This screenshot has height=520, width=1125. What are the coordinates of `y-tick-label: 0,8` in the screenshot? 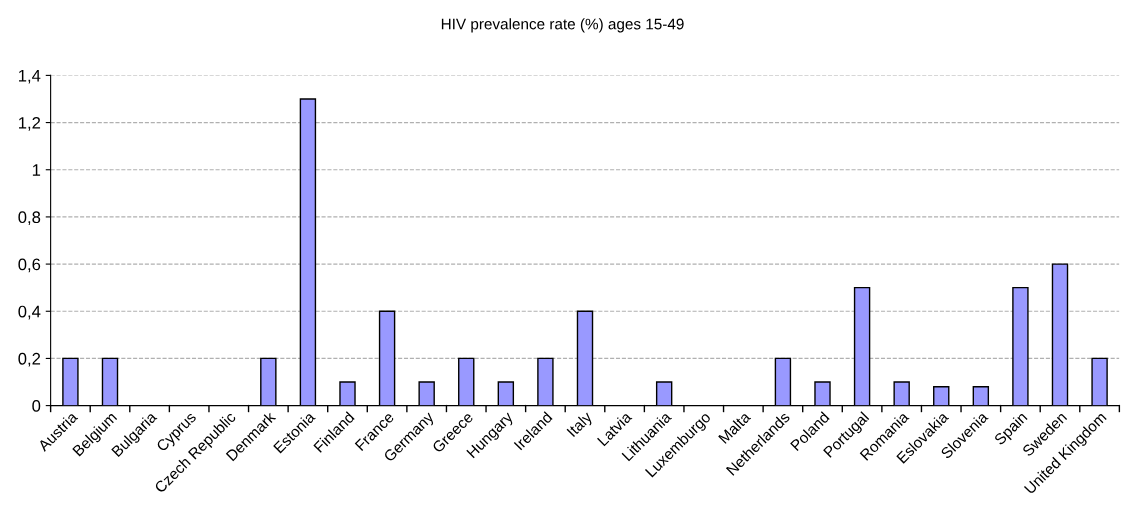 It's located at (29, 218).